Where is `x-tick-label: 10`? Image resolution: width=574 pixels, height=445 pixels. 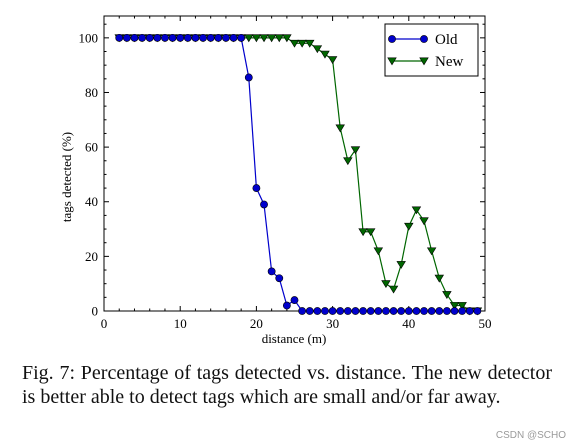
x-tick-label: 10 is located at coordinates (180, 323).